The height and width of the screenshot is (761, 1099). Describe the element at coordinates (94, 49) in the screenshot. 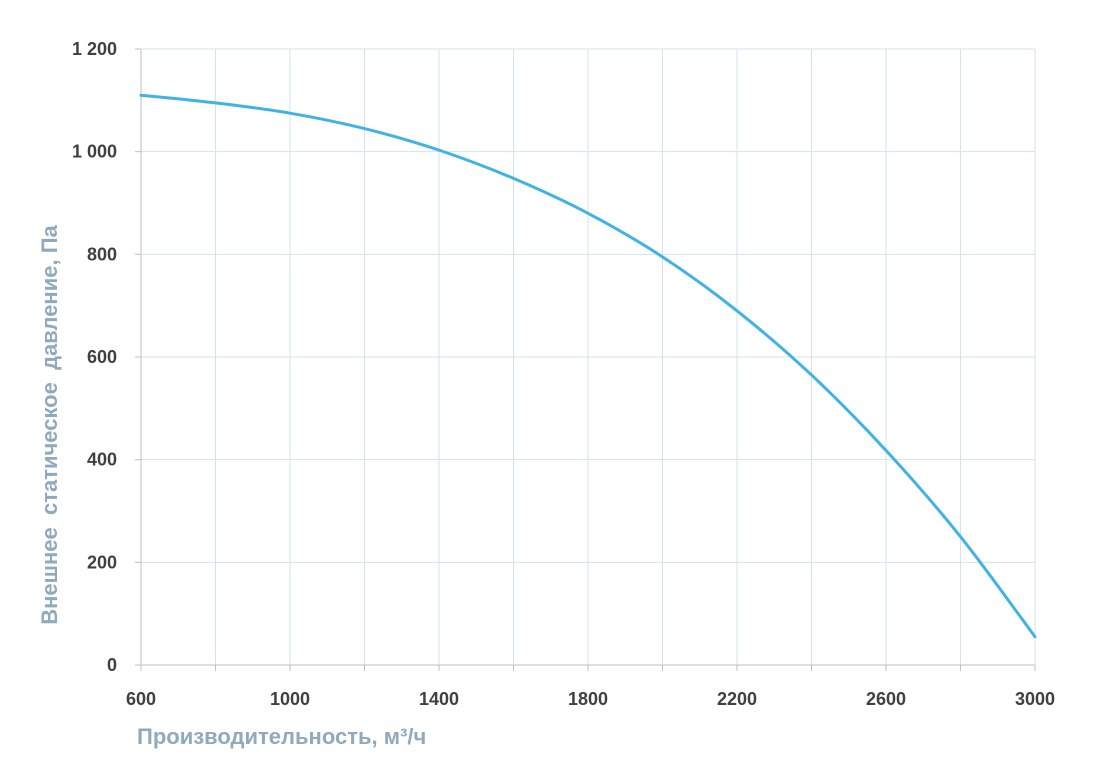

I see `y-tick-label: 1 200` at that location.